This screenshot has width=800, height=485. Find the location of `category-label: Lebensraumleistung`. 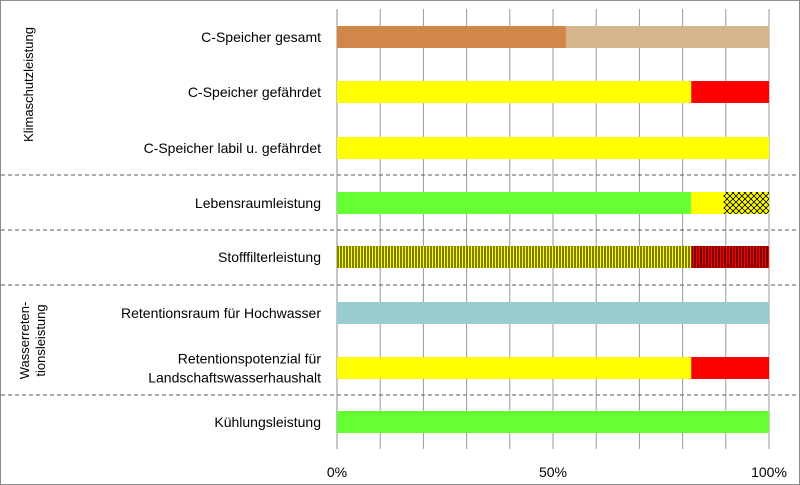

category-label: Lebensraumleistung is located at coordinates (258, 203).